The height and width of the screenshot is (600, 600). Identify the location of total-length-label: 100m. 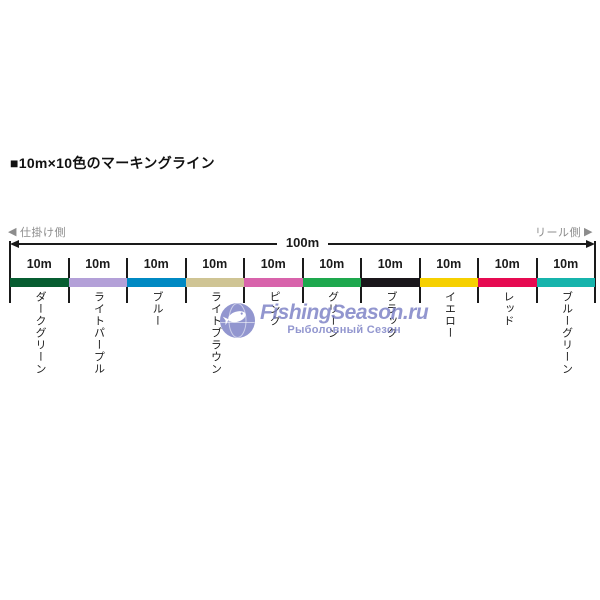
(302, 242).